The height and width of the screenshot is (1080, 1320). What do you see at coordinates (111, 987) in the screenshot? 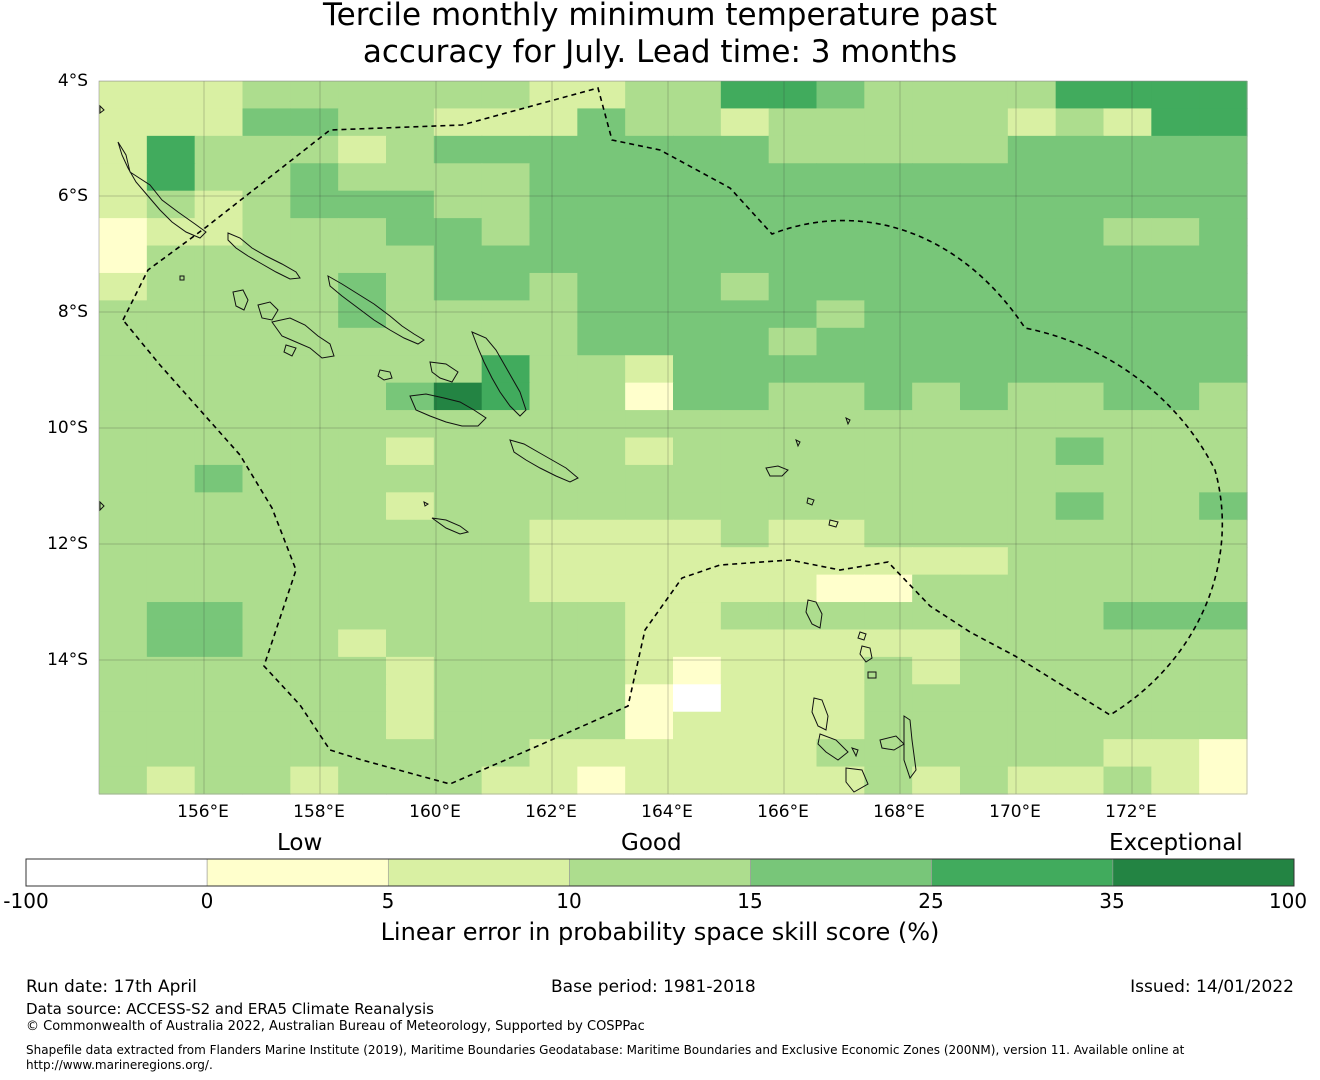
I see `run-date: Run date: 17th April` at bounding box center [111, 987].